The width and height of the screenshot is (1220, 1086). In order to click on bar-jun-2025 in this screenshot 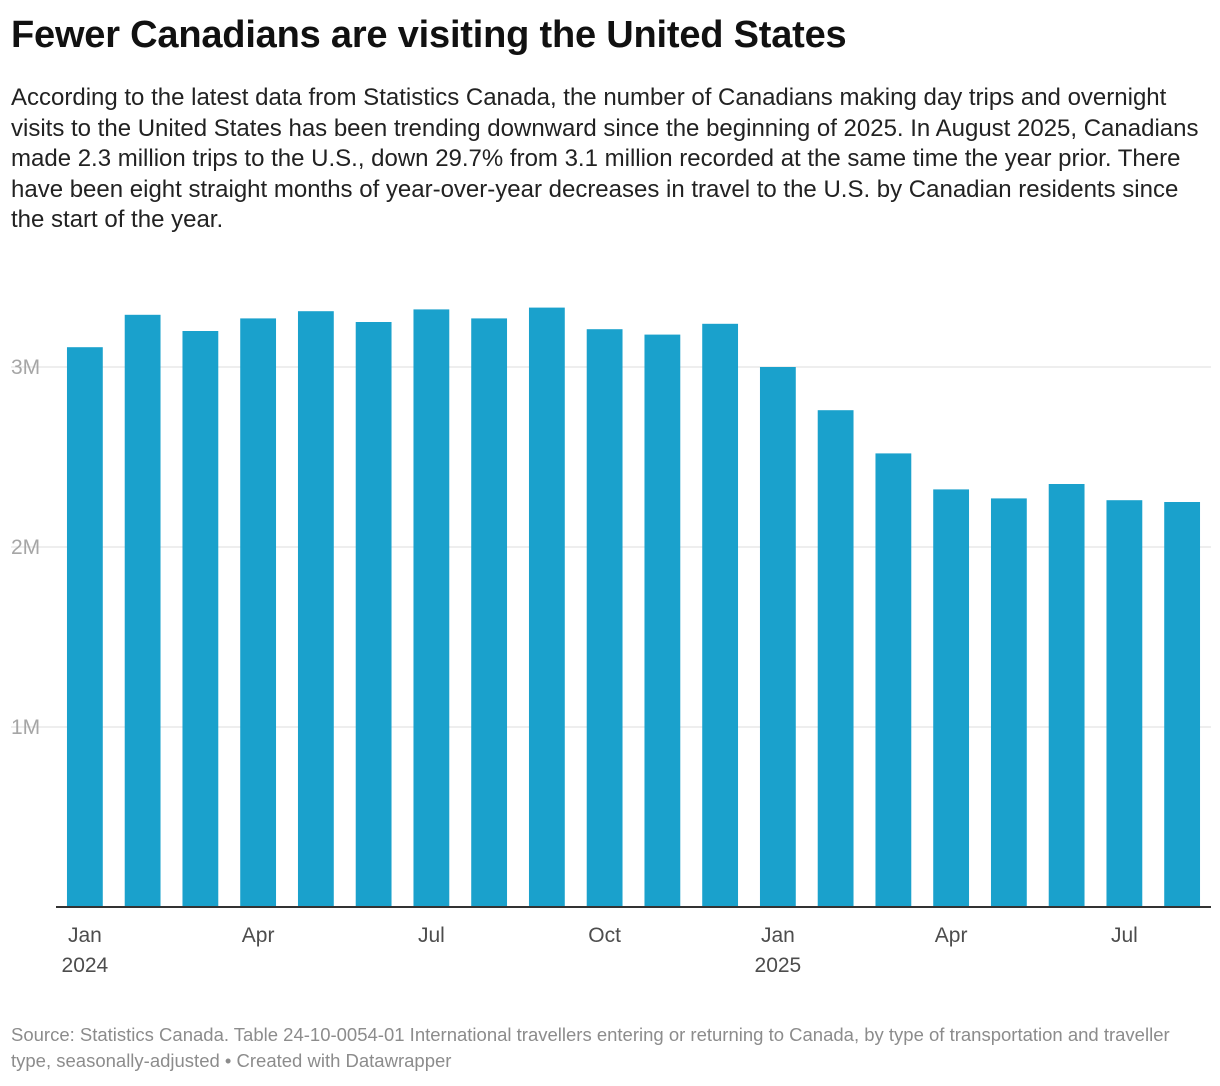, I will do `click(1066, 695)`.